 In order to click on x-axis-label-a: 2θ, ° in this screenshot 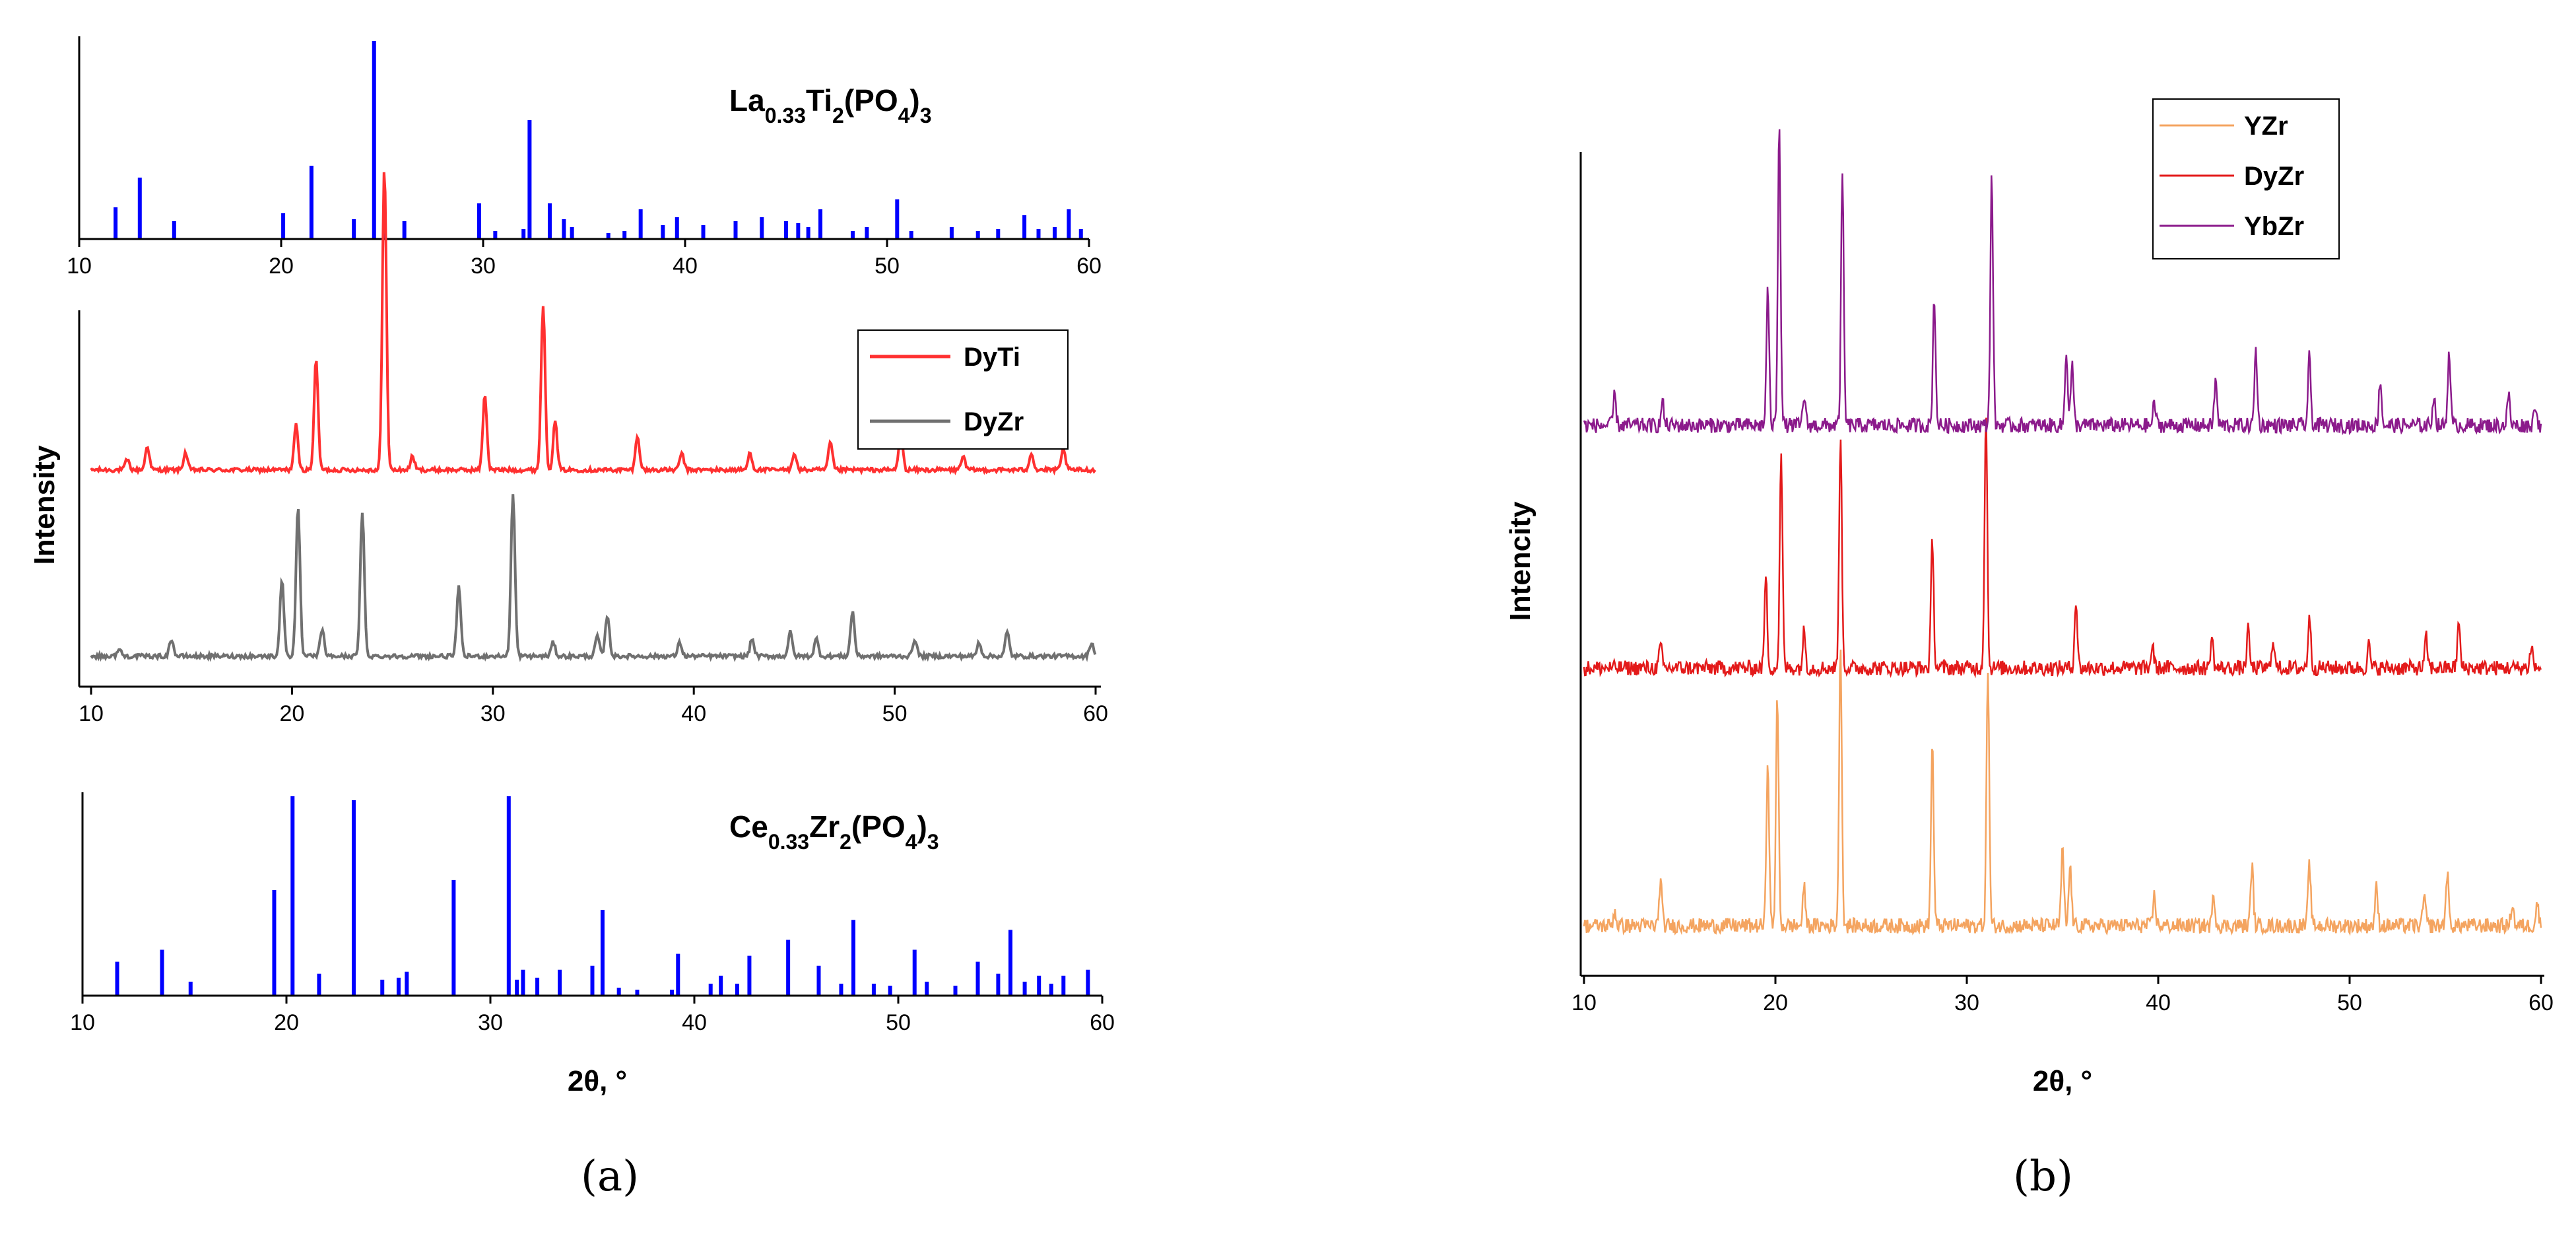, I will do `click(597, 1081)`.